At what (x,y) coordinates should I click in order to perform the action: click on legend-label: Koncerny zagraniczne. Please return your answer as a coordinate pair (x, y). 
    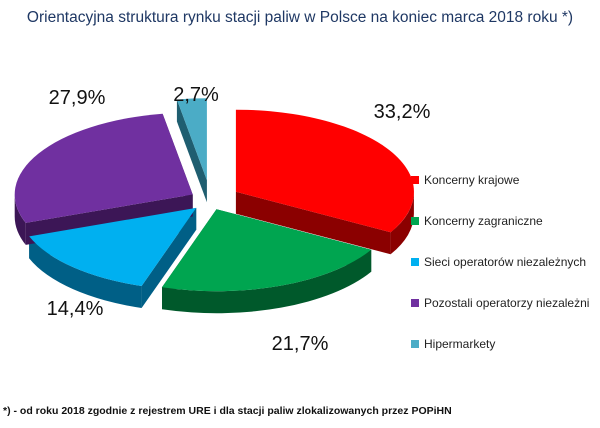
    Looking at the image, I should click on (483, 221).